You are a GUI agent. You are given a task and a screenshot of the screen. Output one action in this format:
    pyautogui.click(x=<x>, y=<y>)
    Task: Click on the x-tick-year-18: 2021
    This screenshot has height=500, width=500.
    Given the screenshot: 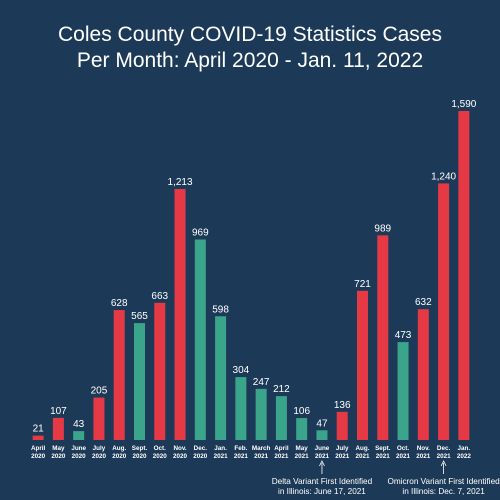 What is the action you would take?
    pyautogui.click(x=383, y=456)
    